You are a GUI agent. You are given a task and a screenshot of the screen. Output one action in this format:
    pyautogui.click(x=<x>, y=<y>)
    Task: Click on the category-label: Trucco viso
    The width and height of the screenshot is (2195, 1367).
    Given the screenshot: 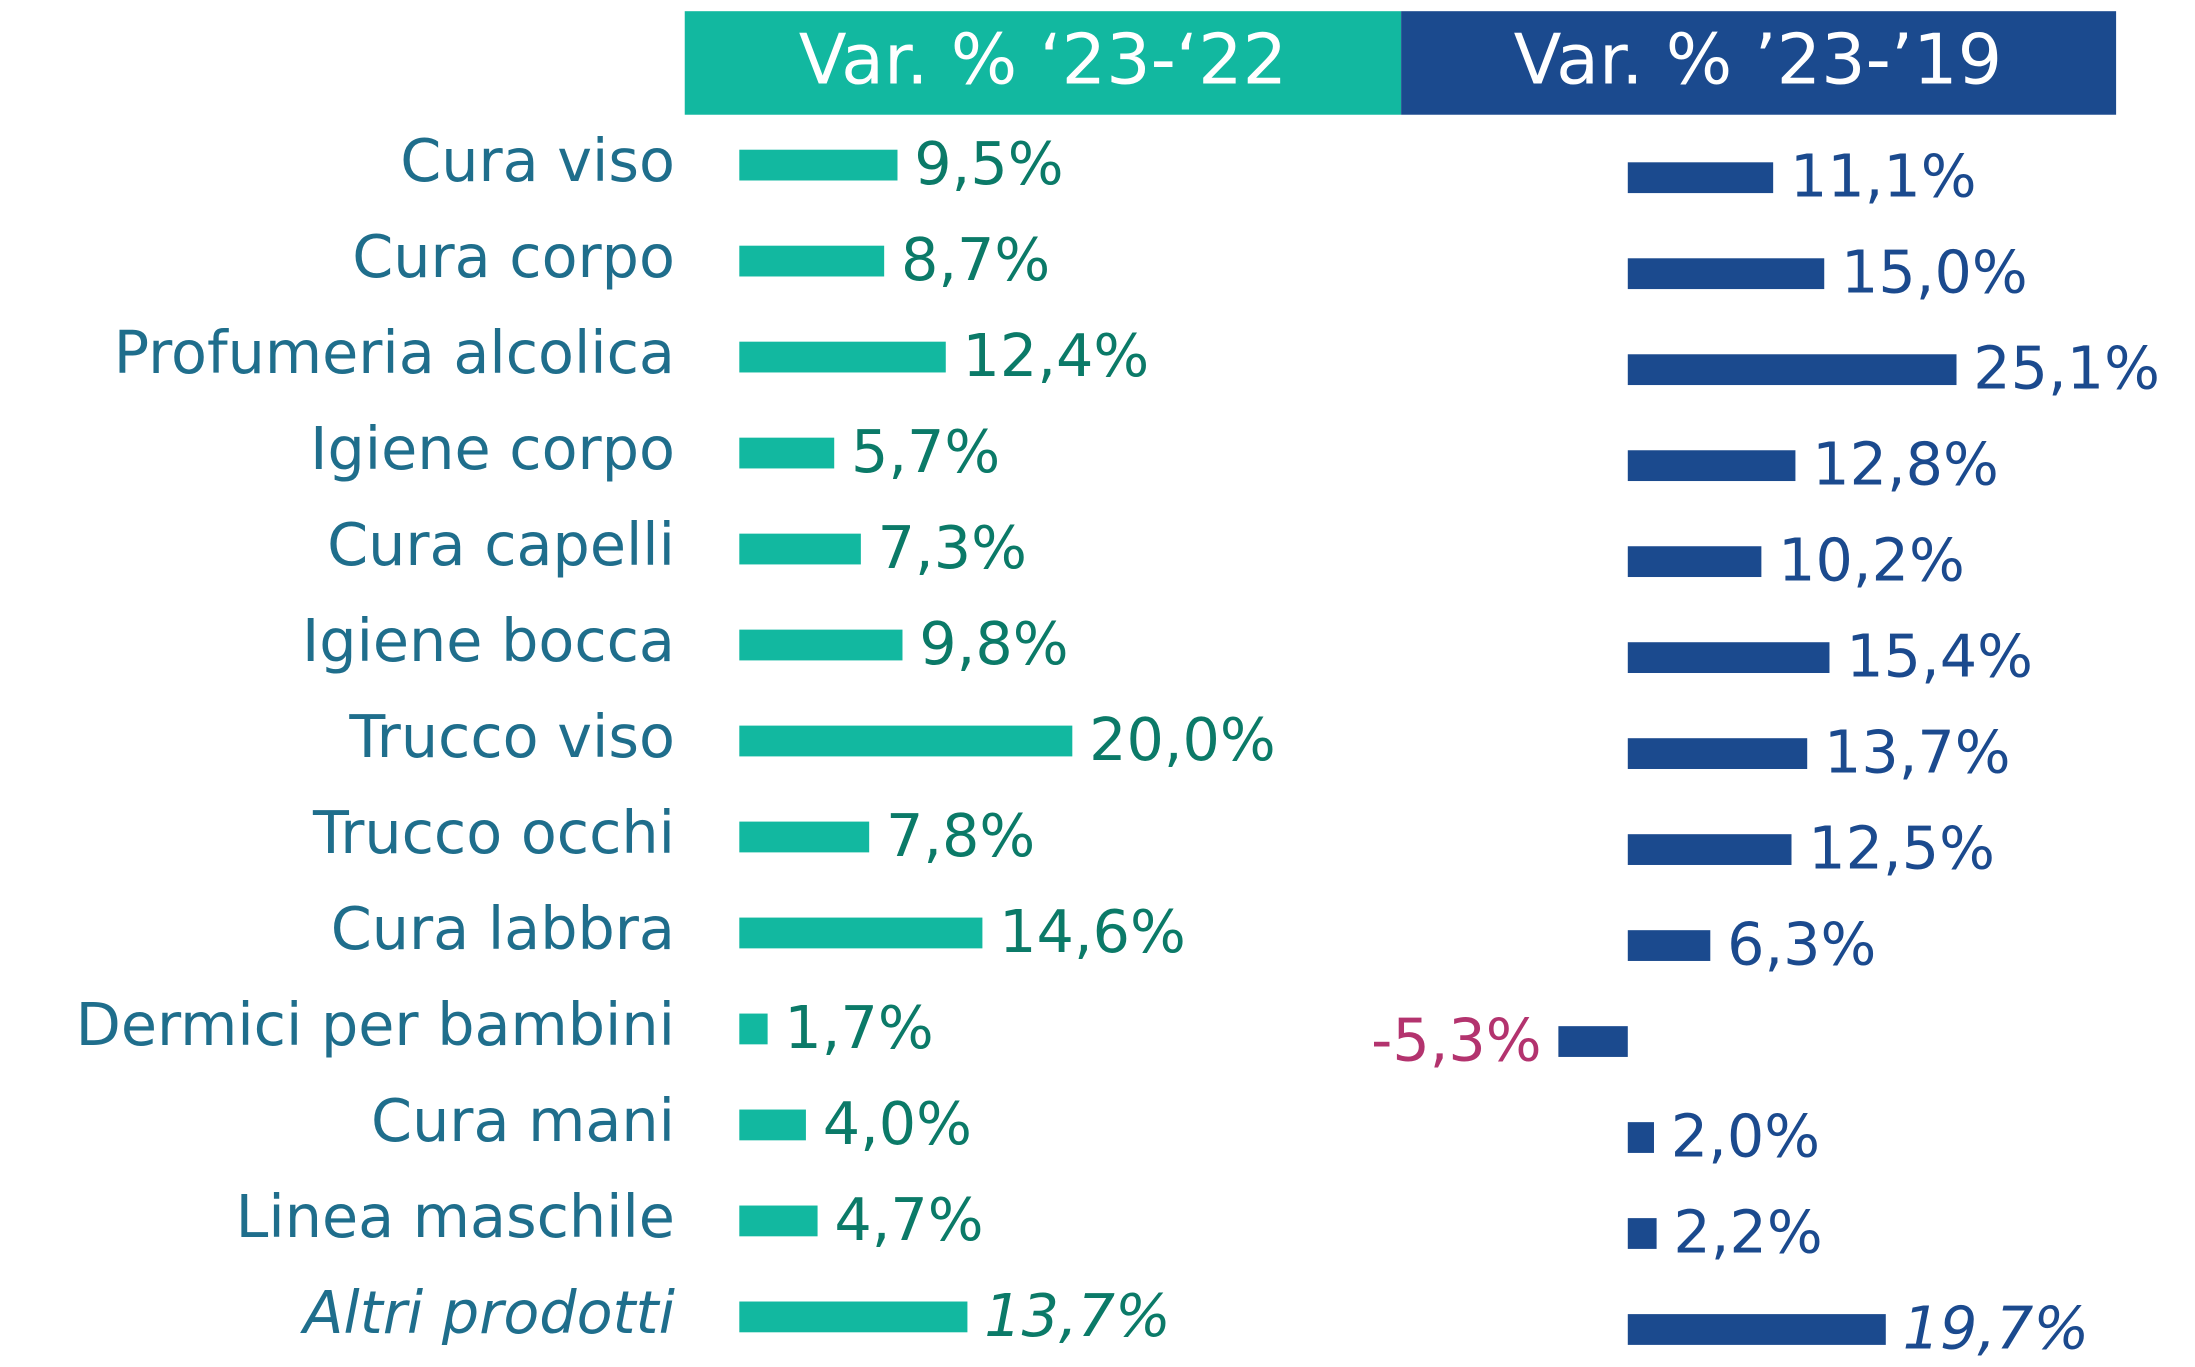 What is the action you would take?
    pyautogui.click(x=511, y=736)
    